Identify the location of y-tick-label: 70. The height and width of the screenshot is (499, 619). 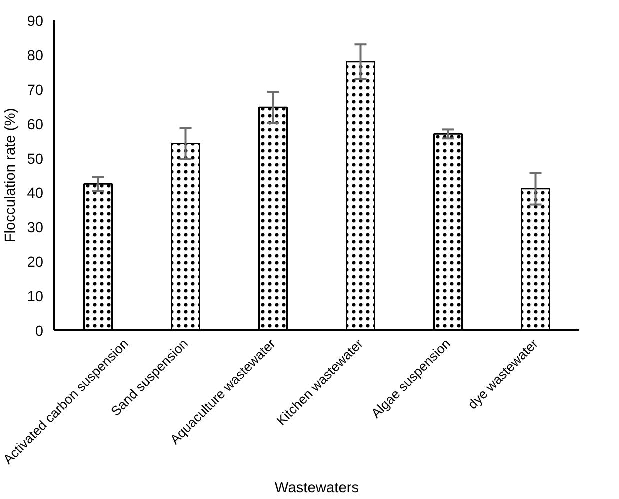
(35, 90).